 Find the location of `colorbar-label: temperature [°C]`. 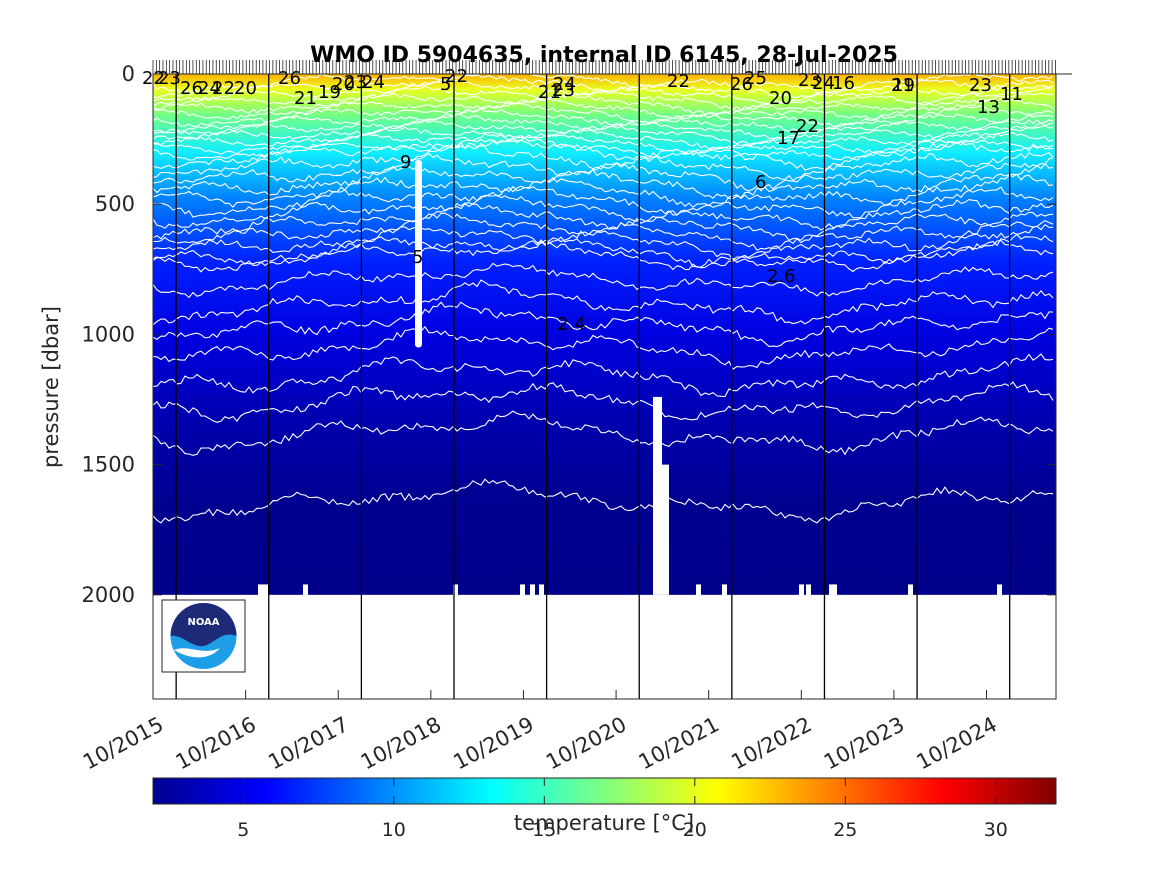

colorbar-label: temperature [°C] is located at coordinates (604, 823).